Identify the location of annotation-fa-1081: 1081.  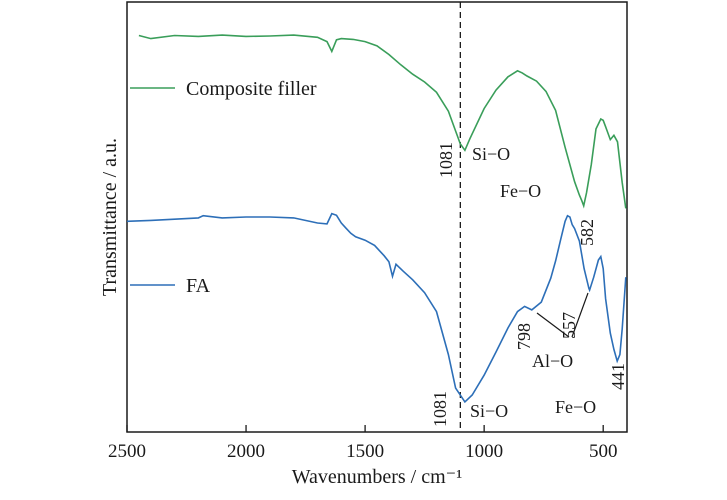
(440, 409).